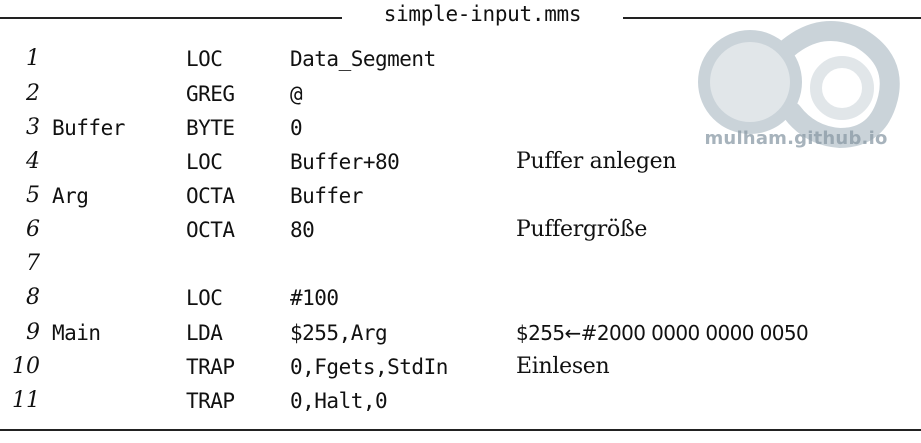  What do you see at coordinates (33, 58) in the screenshot?
I see `line-number: 1` at bounding box center [33, 58].